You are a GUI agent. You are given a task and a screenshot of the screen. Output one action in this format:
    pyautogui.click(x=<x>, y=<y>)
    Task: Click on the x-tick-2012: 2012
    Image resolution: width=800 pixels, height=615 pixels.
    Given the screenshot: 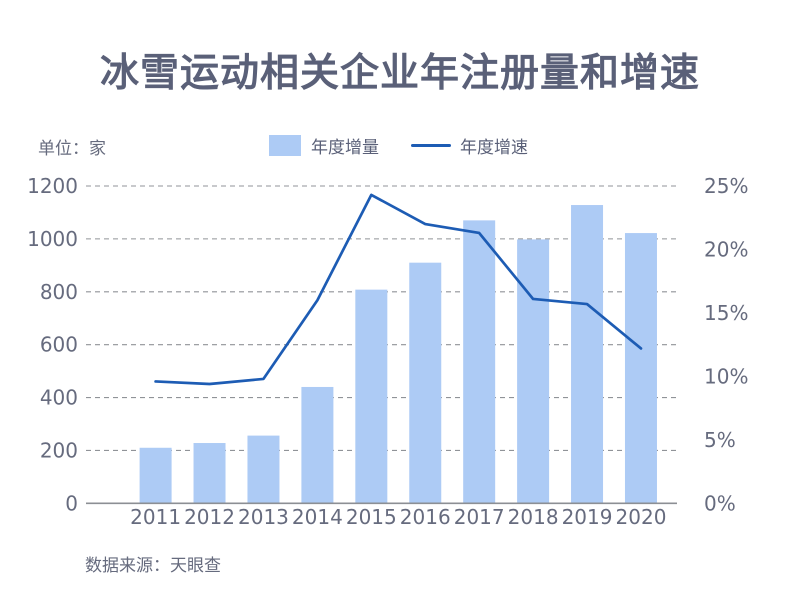 What is the action you would take?
    pyautogui.click(x=209, y=517)
    